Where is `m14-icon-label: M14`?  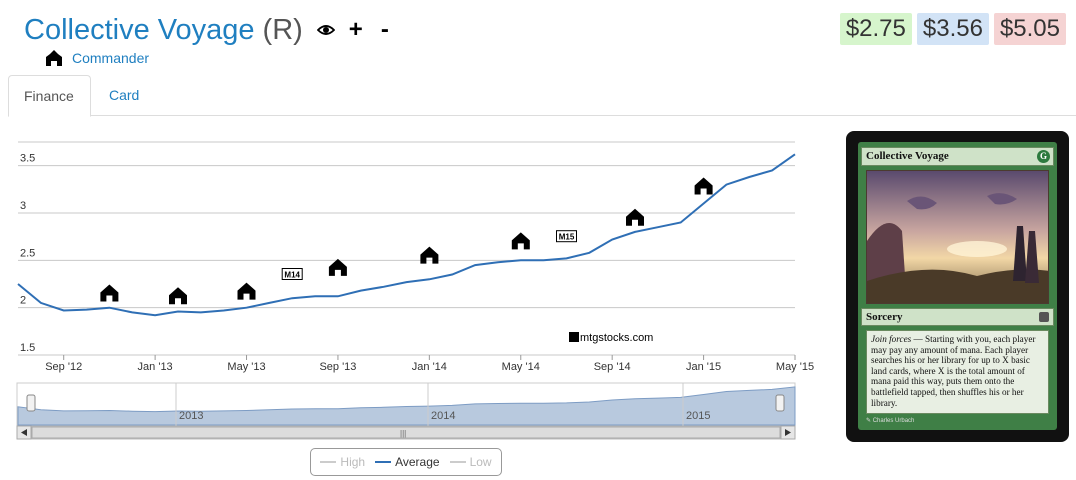 m14-icon-label: M14 is located at coordinates (292, 275).